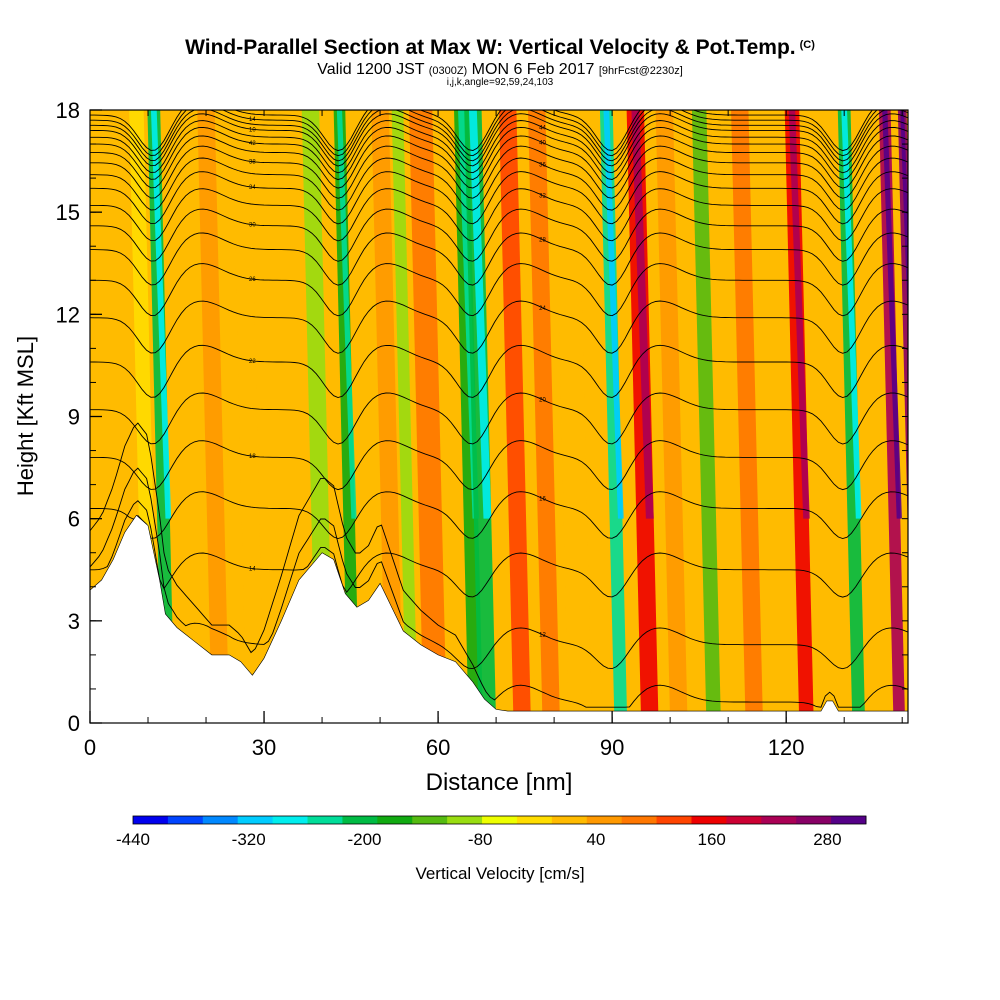  I want to click on x-tick-label: 120, so click(786, 747).